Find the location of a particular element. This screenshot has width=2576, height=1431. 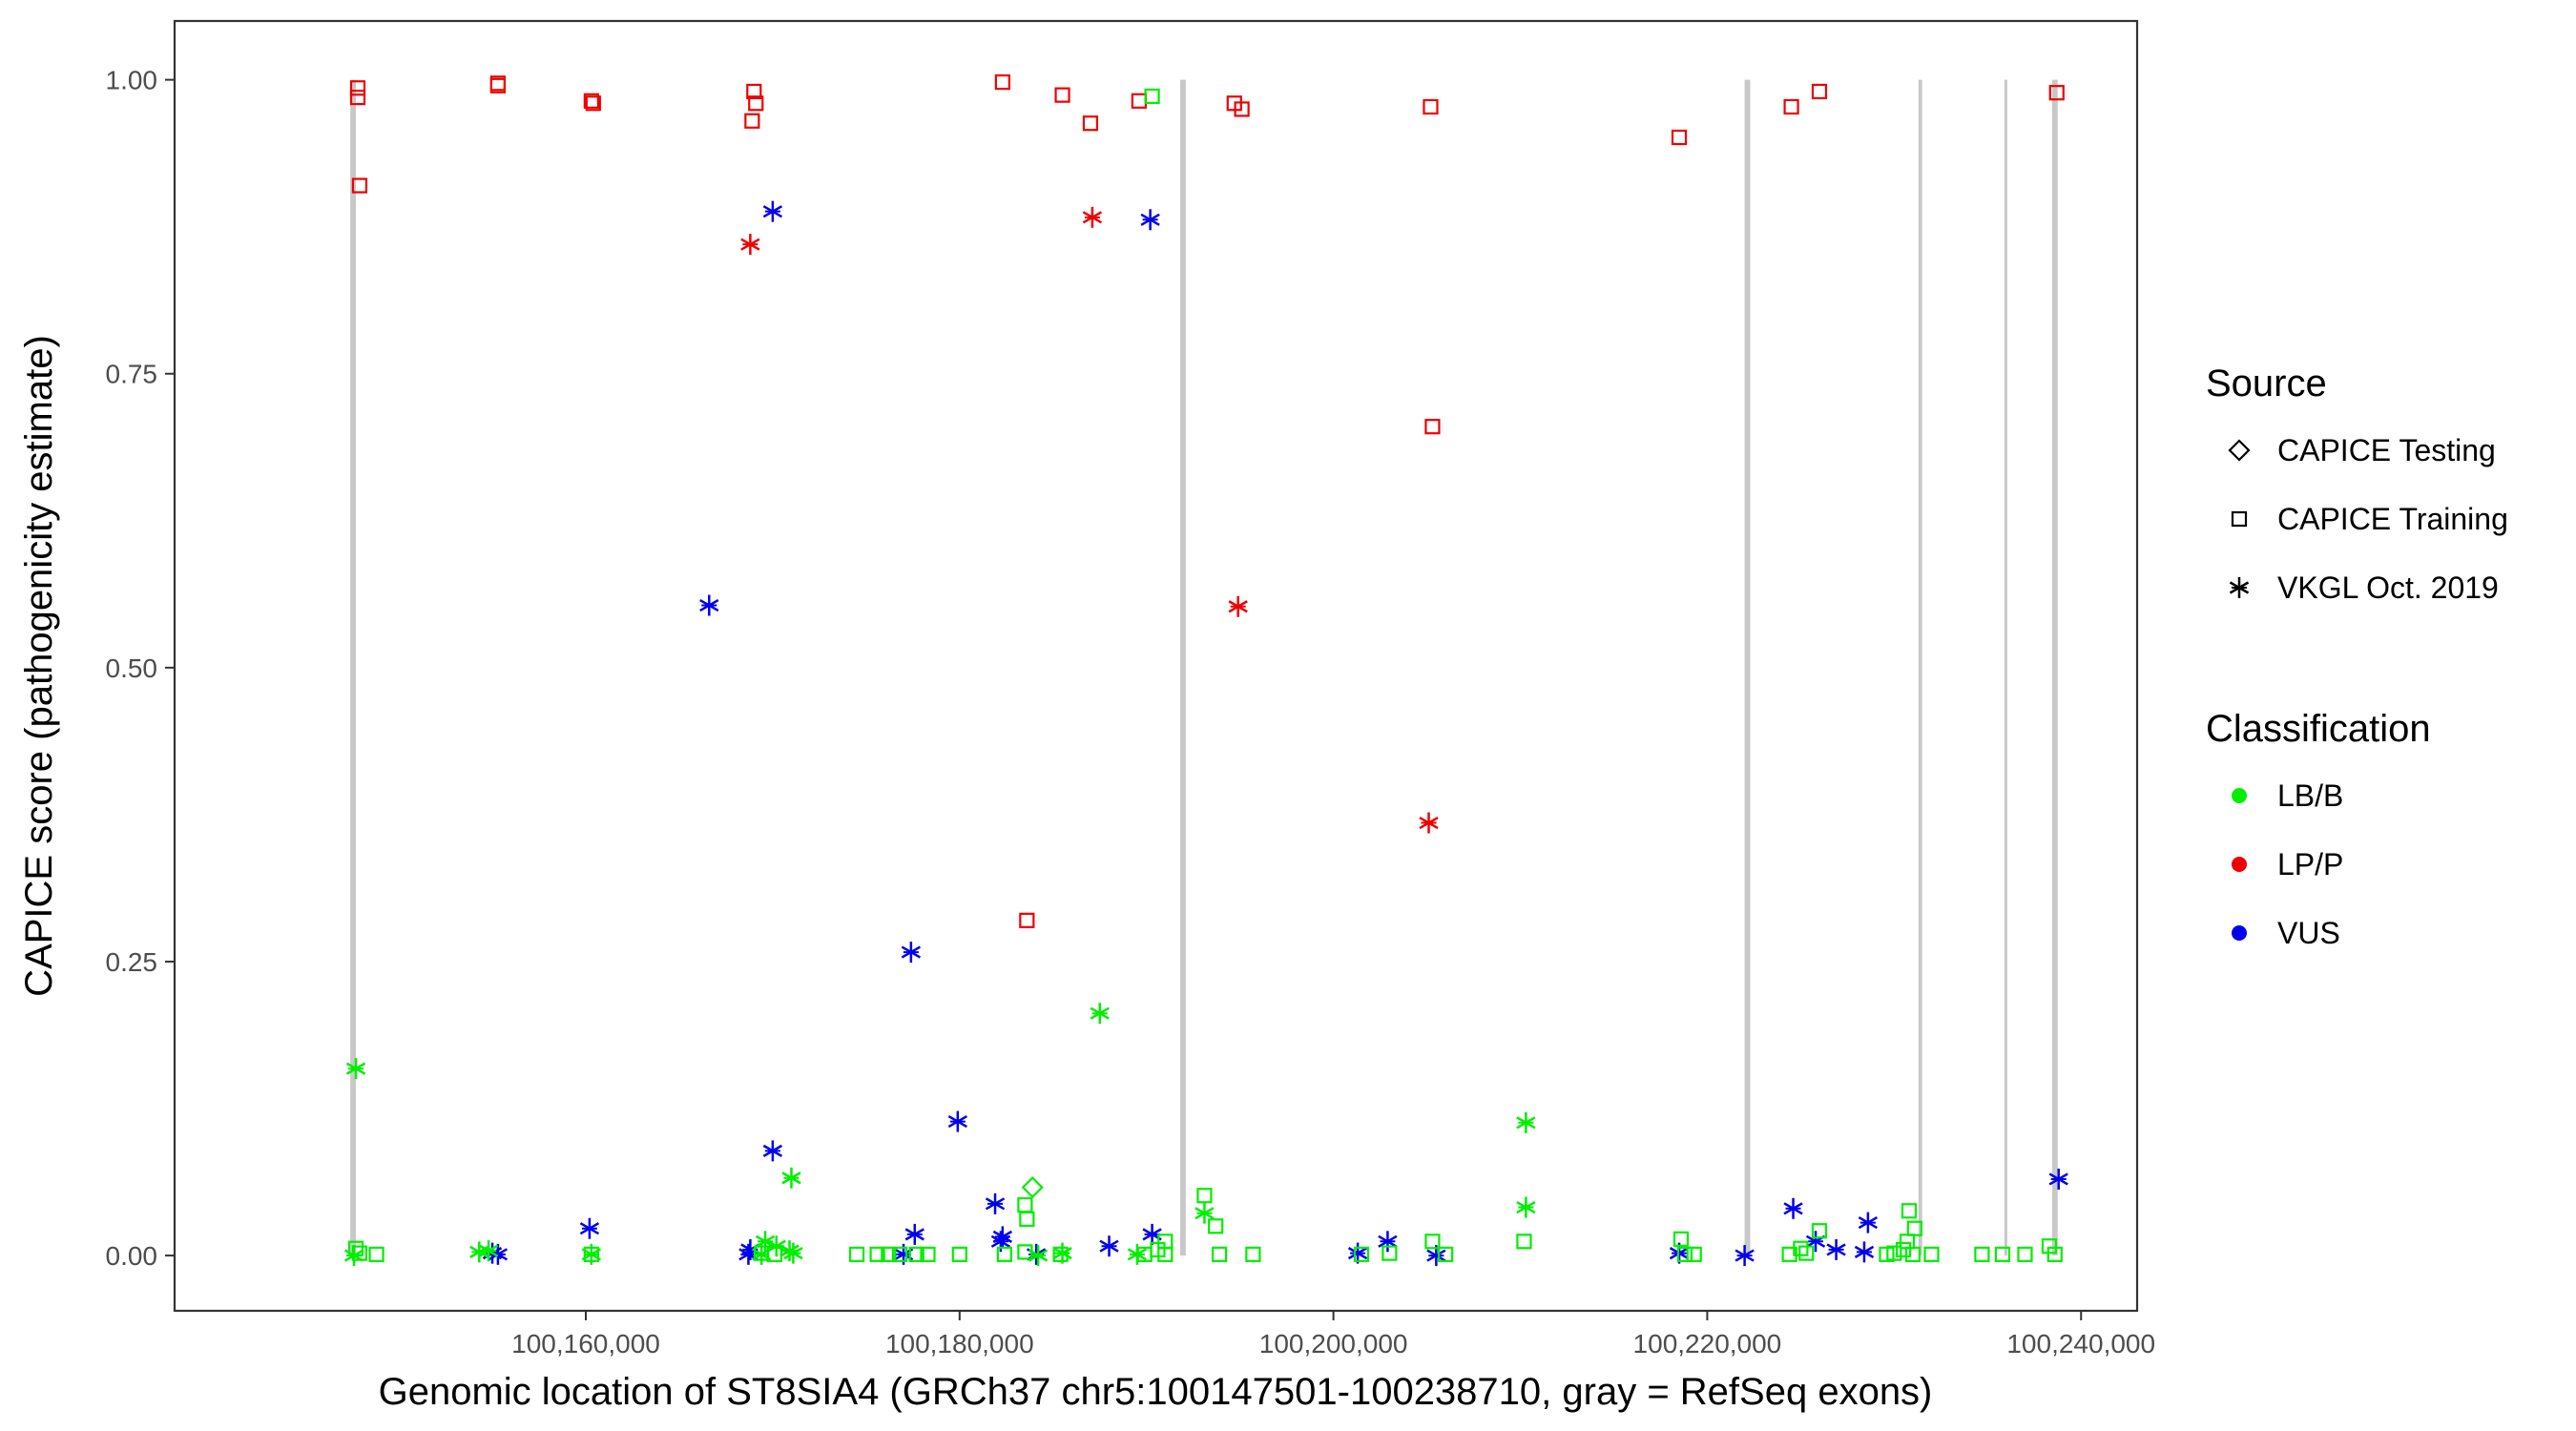

y-tick-label: 0.50 is located at coordinates (132, 668).